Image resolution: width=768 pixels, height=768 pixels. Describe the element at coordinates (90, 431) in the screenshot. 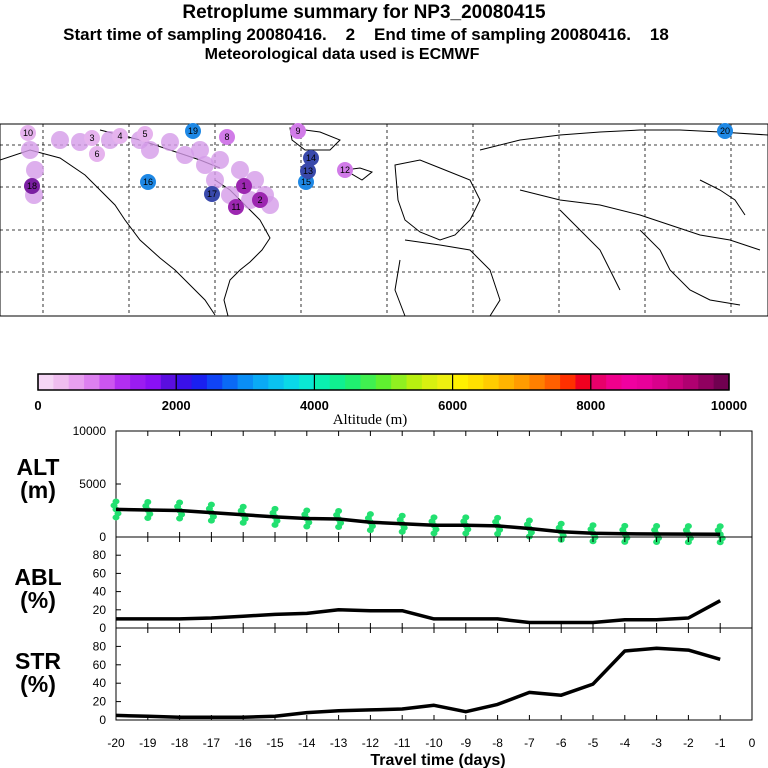

I see `y-tick-label: 10000` at that location.